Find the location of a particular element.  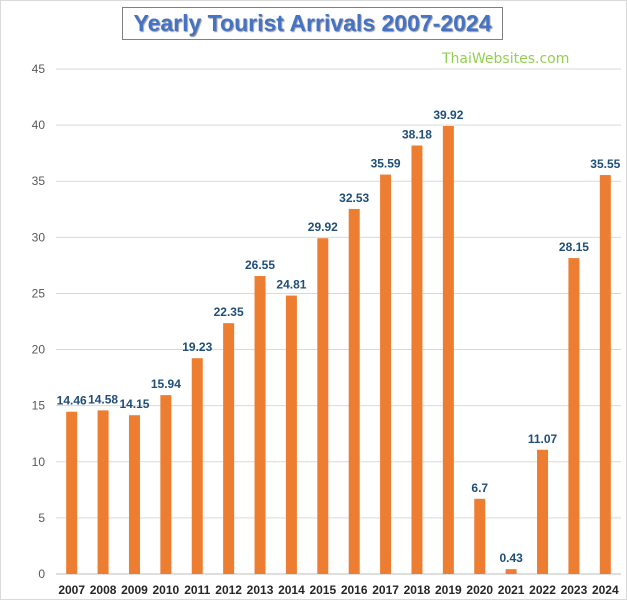

x-tick-label: 2011 is located at coordinates (197, 590).